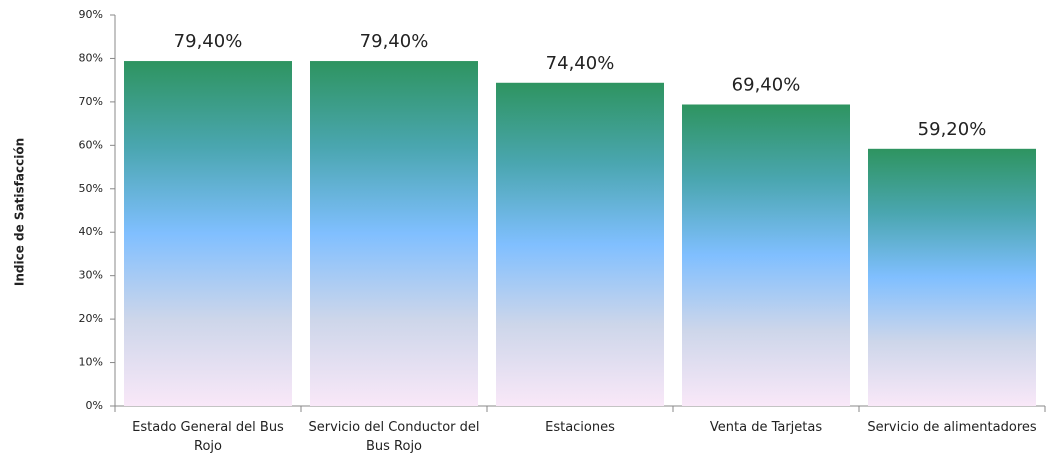 The width and height of the screenshot is (1048, 458). What do you see at coordinates (91, 101) in the screenshot?
I see `y-tick-label: 70%` at bounding box center [91, 101].